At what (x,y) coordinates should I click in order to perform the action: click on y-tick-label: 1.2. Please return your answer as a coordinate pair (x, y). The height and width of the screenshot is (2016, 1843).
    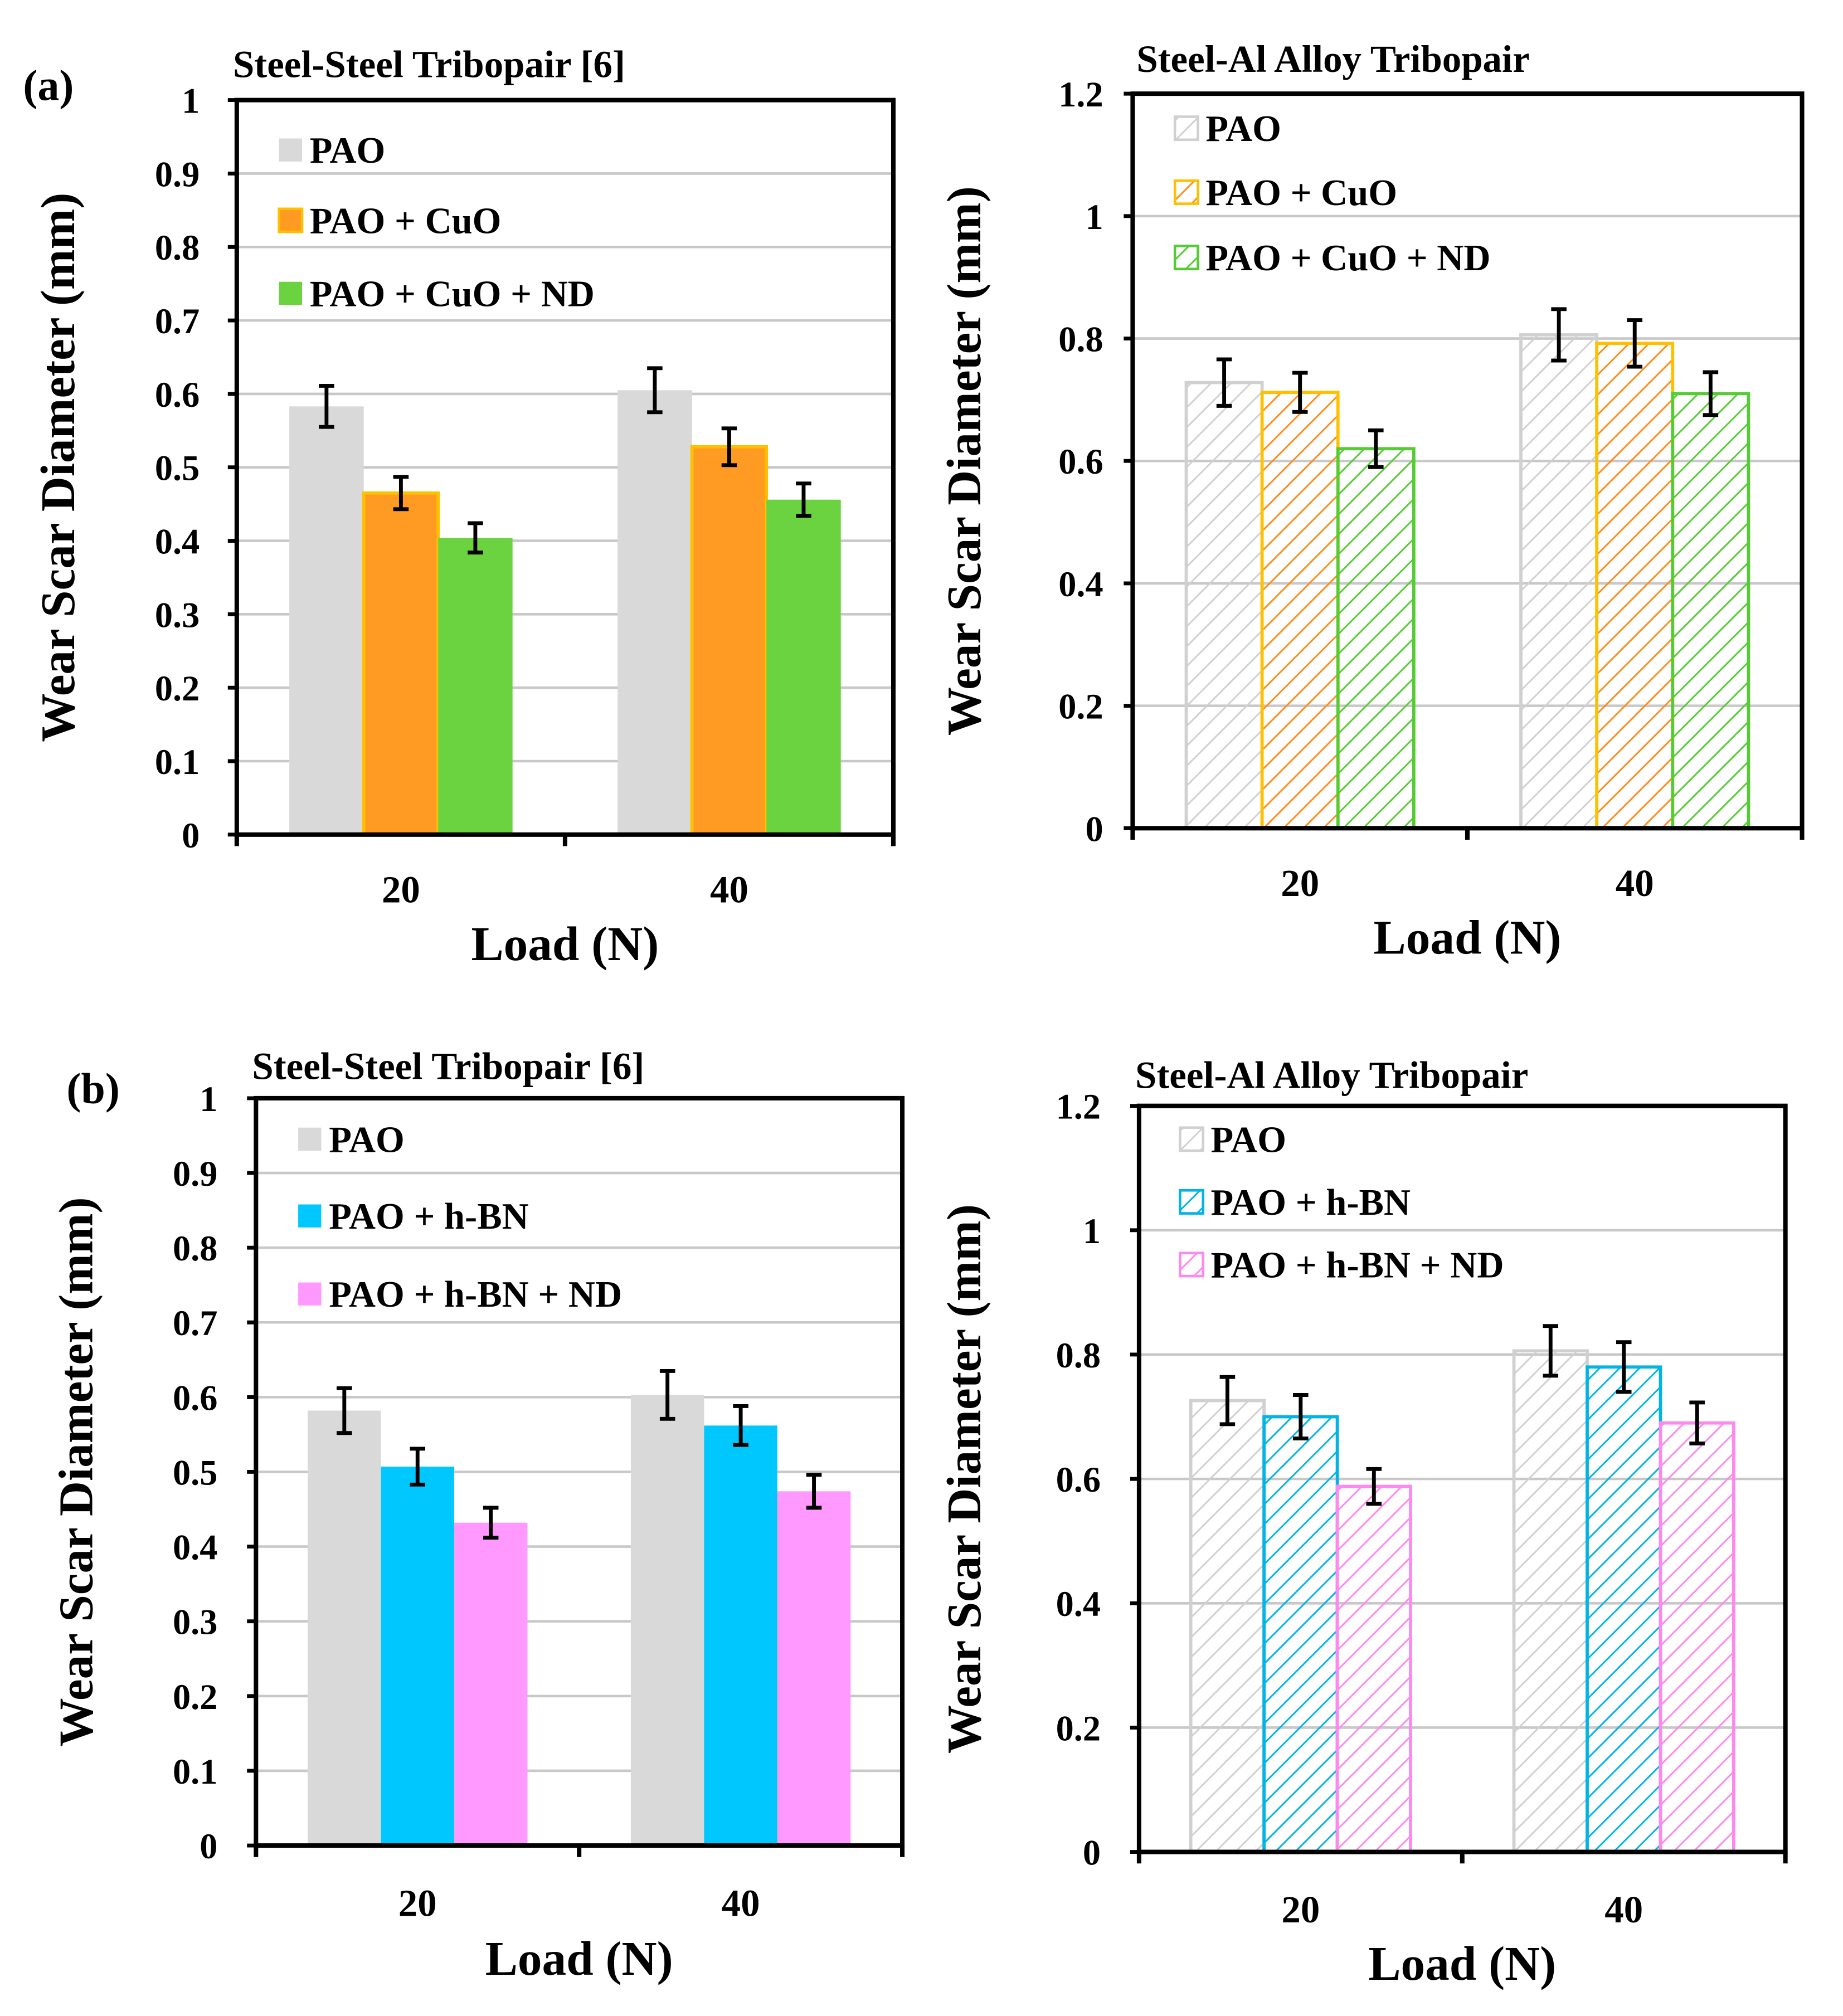
    Looking at the image, I should click on (1078, 1107).